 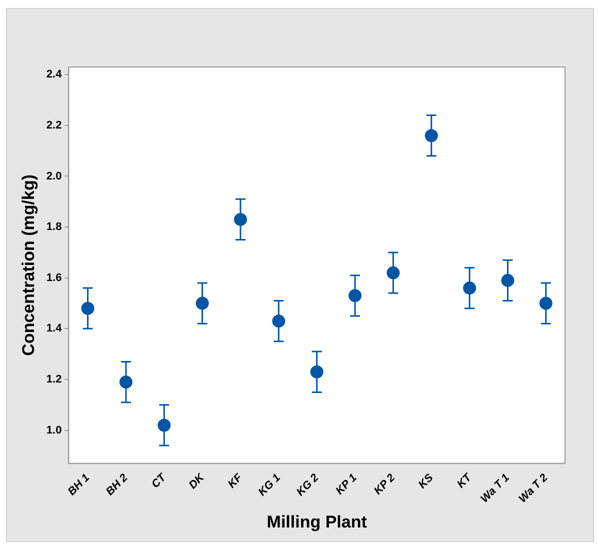 What do you see at coordinates (317, 522) in the screenshot?
I see `x-axis-title: Milling Plant` at bounding box center [317, 522].